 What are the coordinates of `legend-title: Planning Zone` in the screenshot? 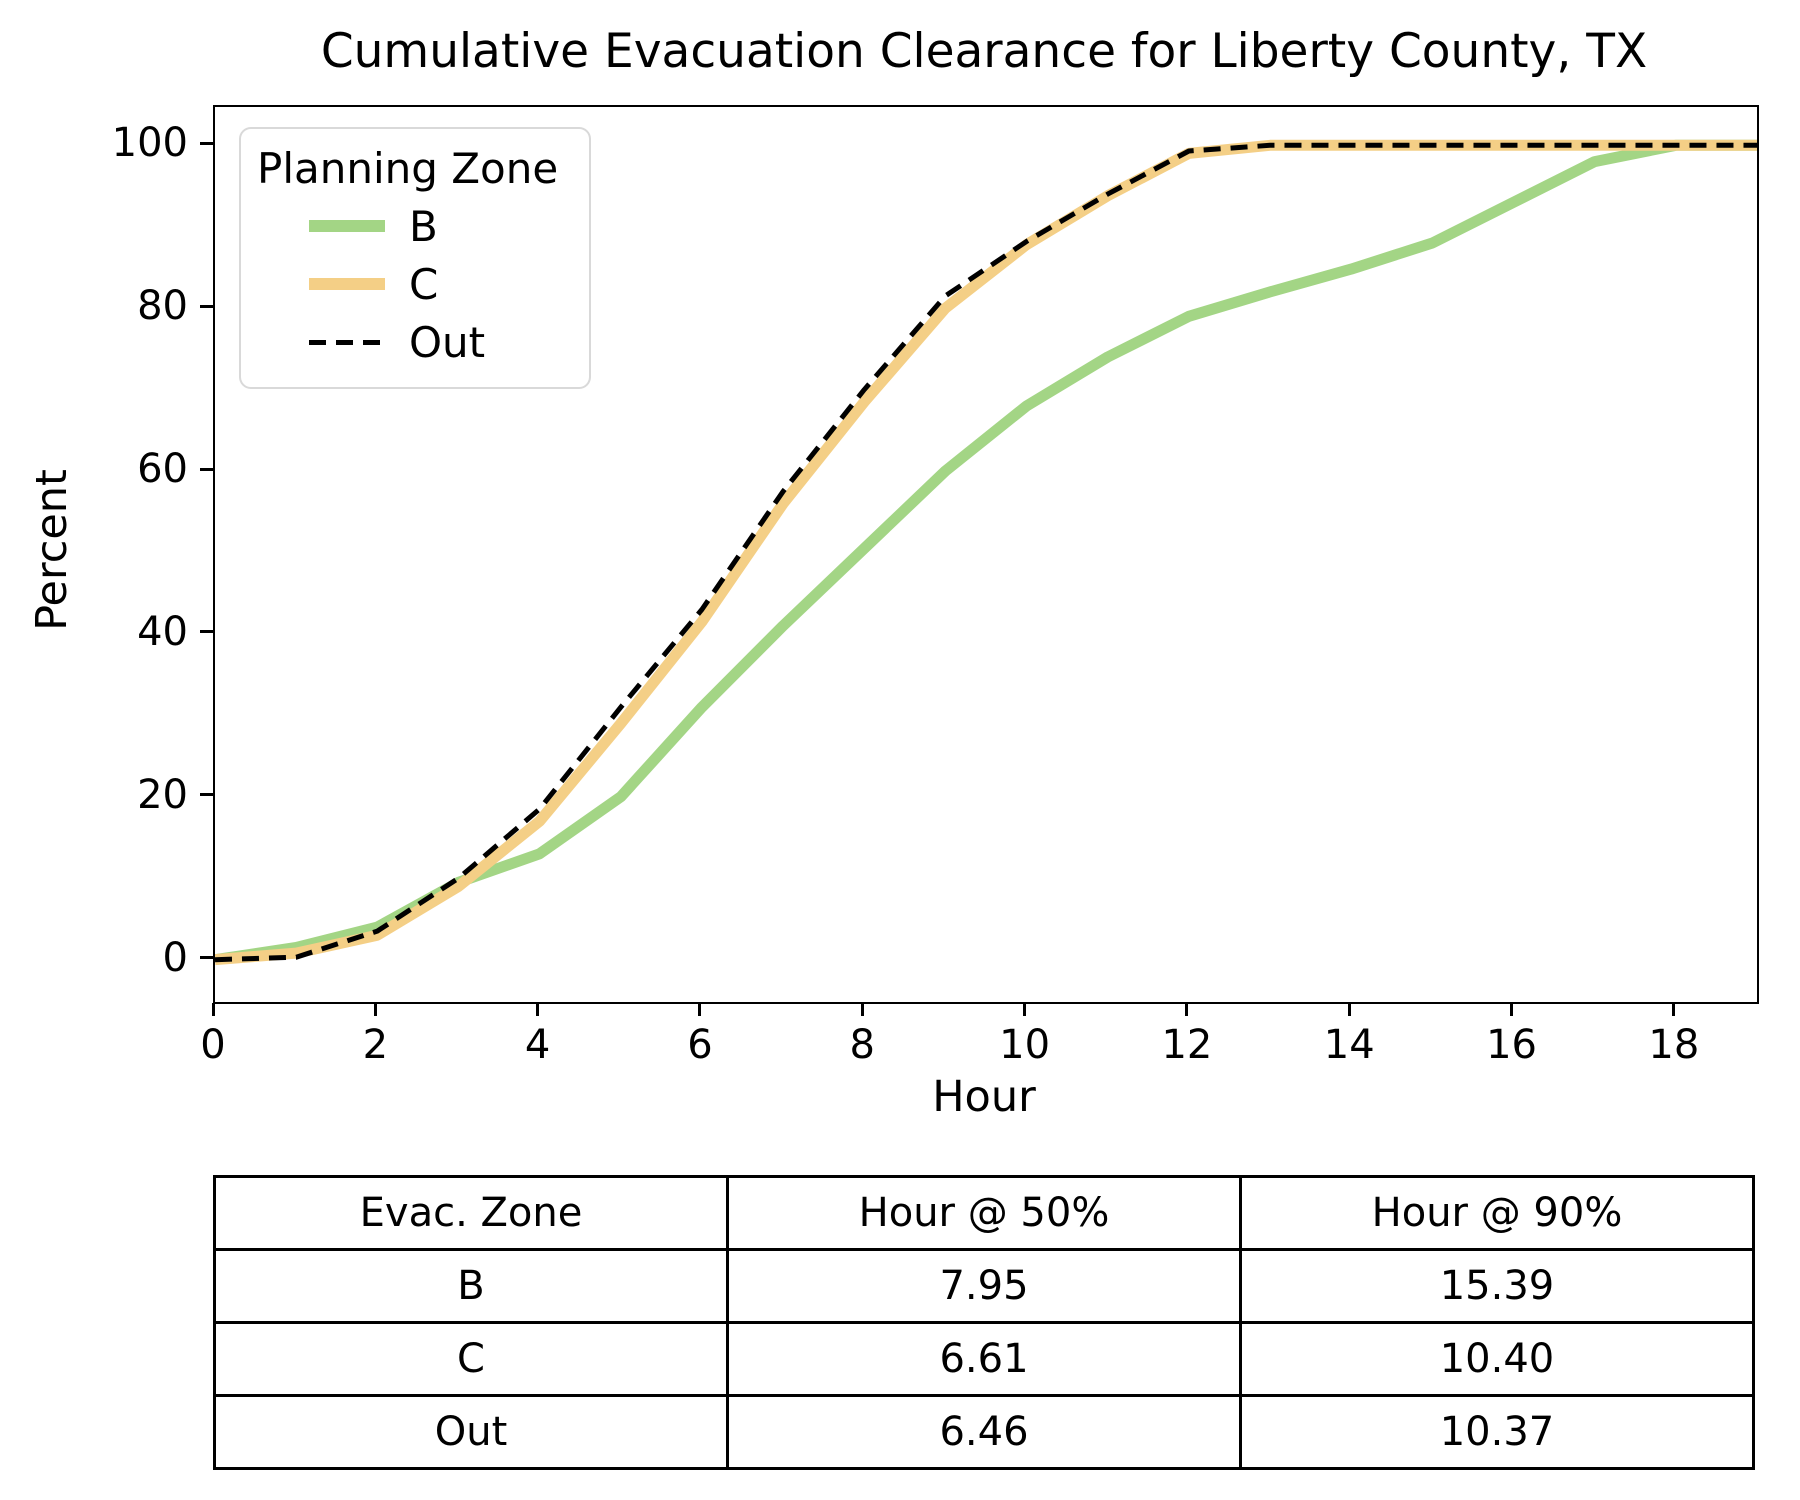 It's located at (408, 168).